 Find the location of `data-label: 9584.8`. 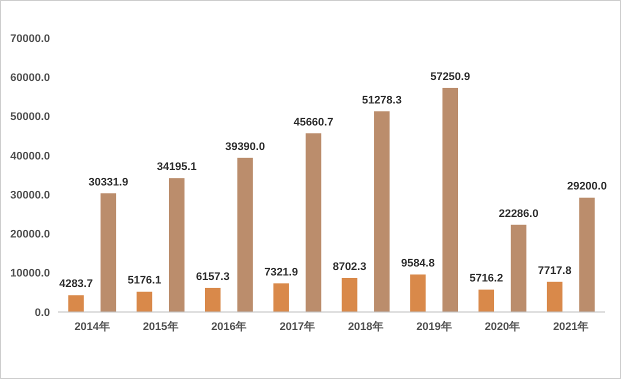

data-label: 9584.8 is located at coordinates (418, 263).